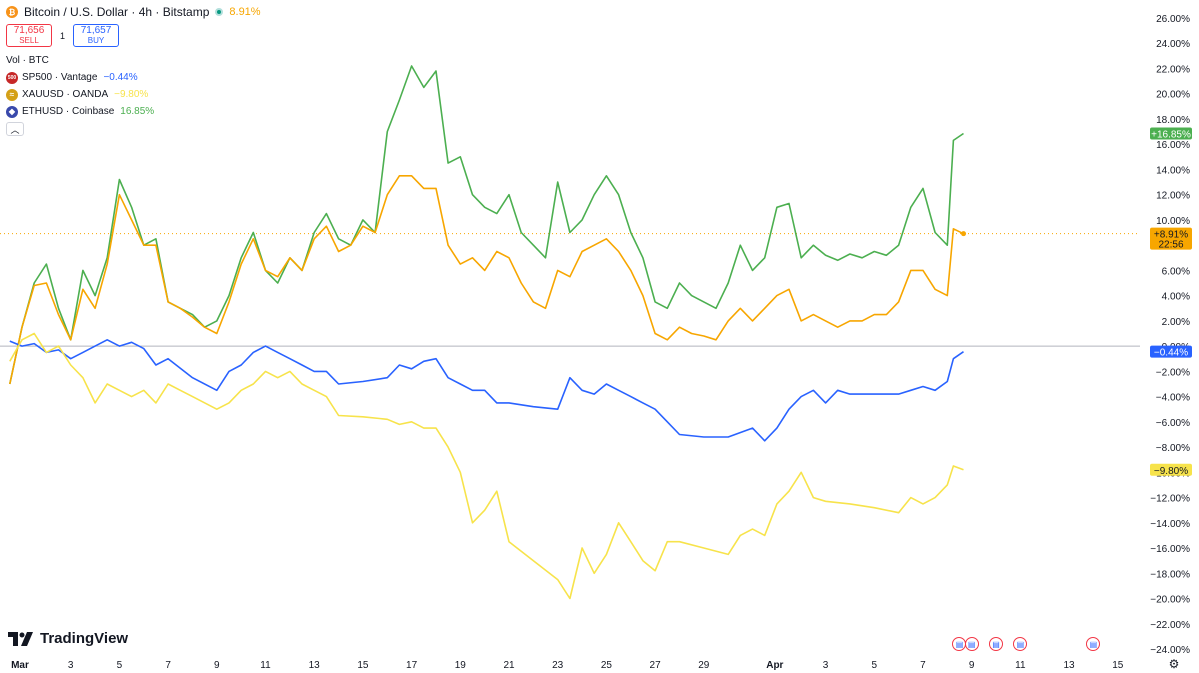 The image size is (1199, 673). What do you see at coordinates (1173, 221) in the screenshot?
I see `y-tick-label: 10.00%` at bounding box center [1173, 221].